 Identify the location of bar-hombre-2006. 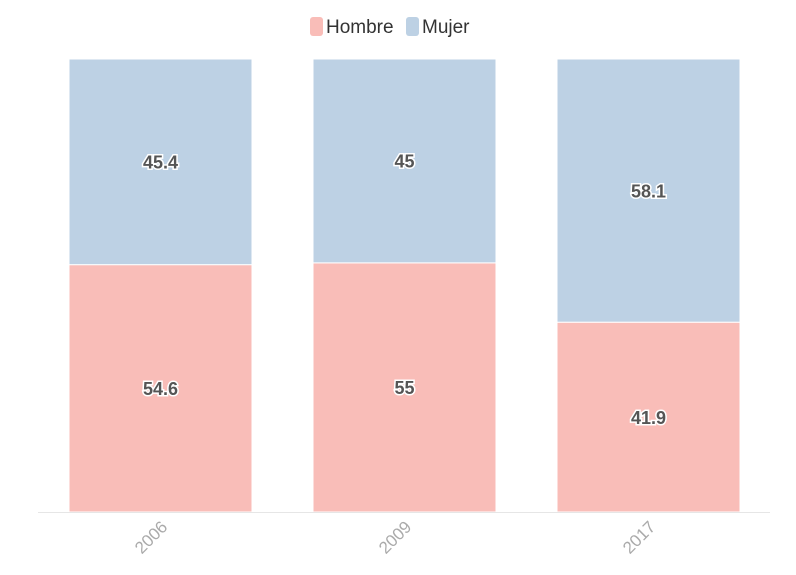
(160, 388).